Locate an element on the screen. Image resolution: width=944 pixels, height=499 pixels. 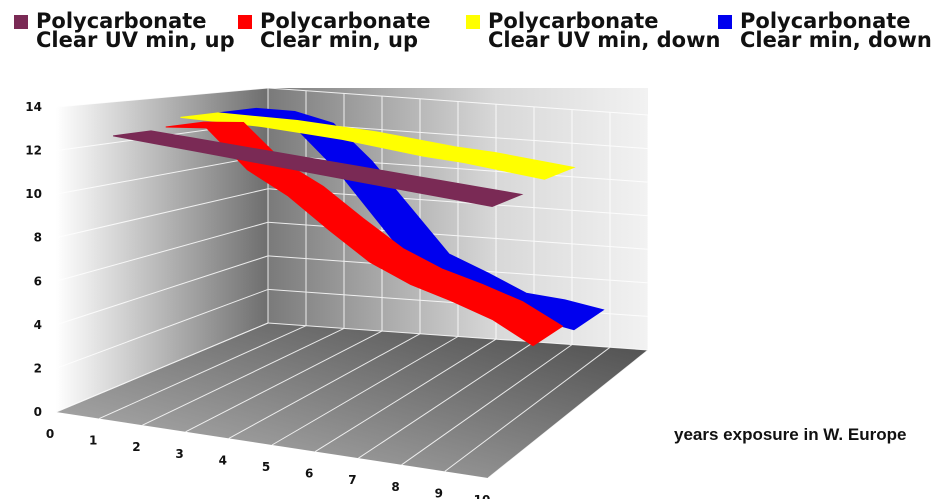
x-tick-label: 4 is located at coordinates (223, 460).